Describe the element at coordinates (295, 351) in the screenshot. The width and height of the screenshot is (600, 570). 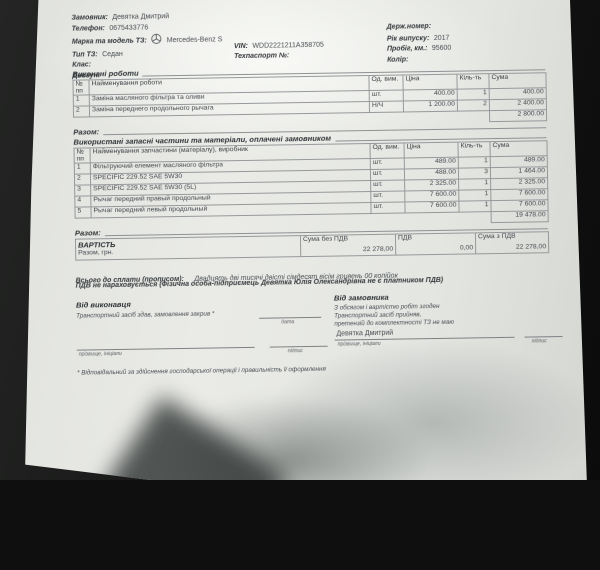
I see `executor-sign-label: підпис` at that location.